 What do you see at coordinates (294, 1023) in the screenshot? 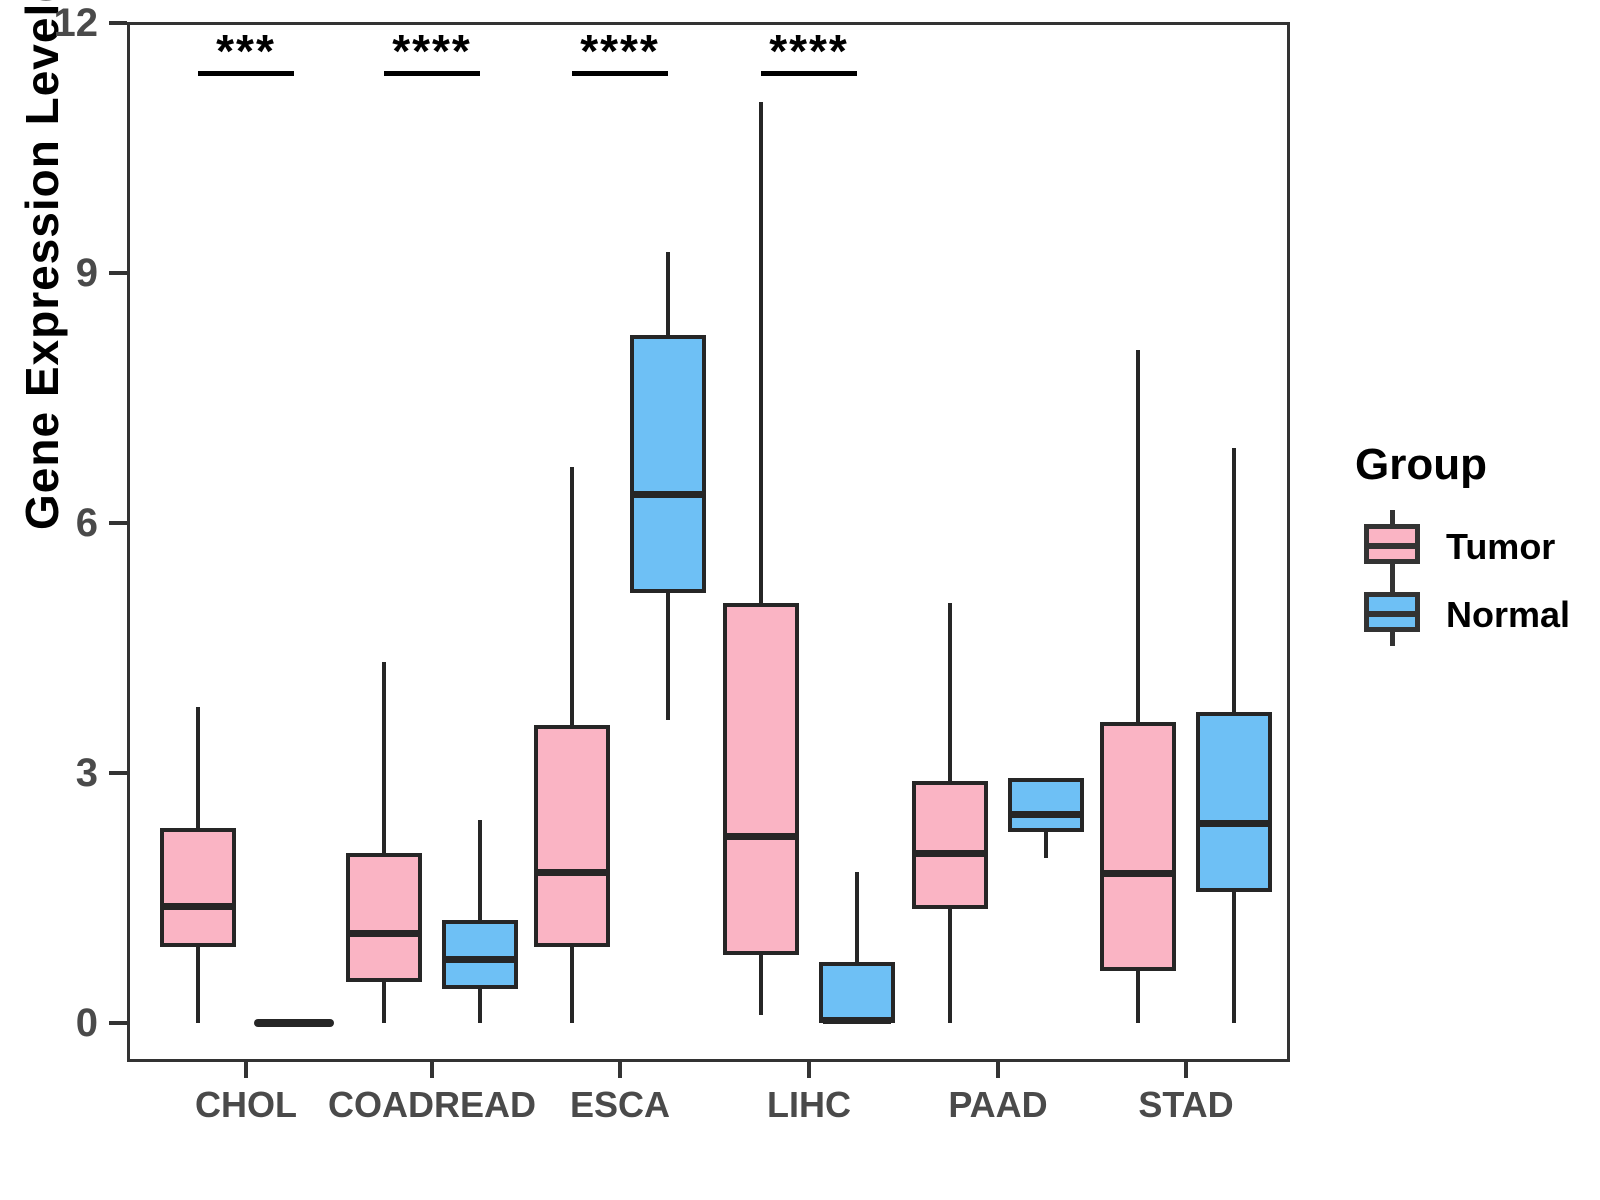
I see `flat-box` at bounding box center [294, 1023].